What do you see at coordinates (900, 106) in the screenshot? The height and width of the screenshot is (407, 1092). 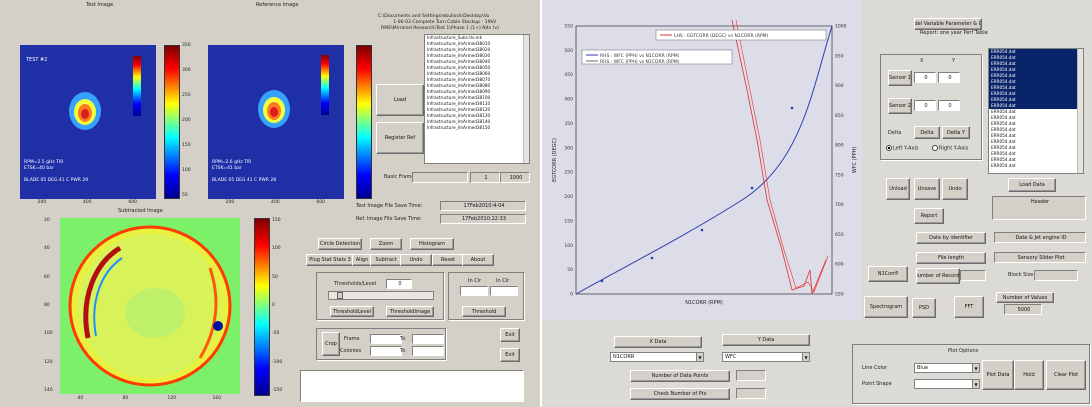 I see `sensor2-button: Sensor 2` at bounding box center [900, 106].